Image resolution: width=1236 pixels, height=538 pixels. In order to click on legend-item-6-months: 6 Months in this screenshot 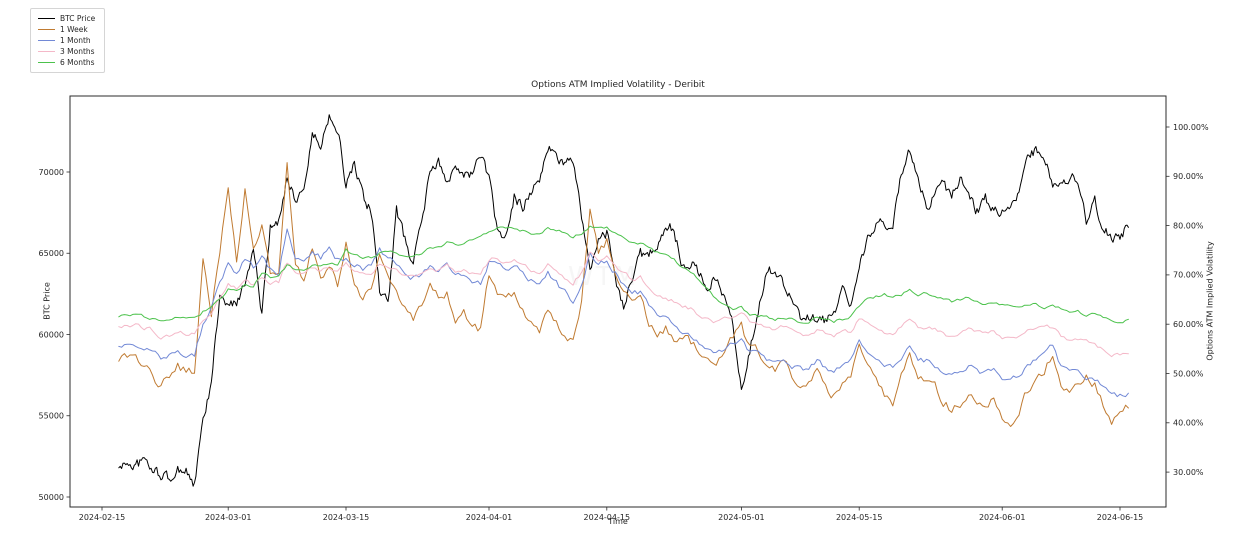, I will do `click(66, 62)`.